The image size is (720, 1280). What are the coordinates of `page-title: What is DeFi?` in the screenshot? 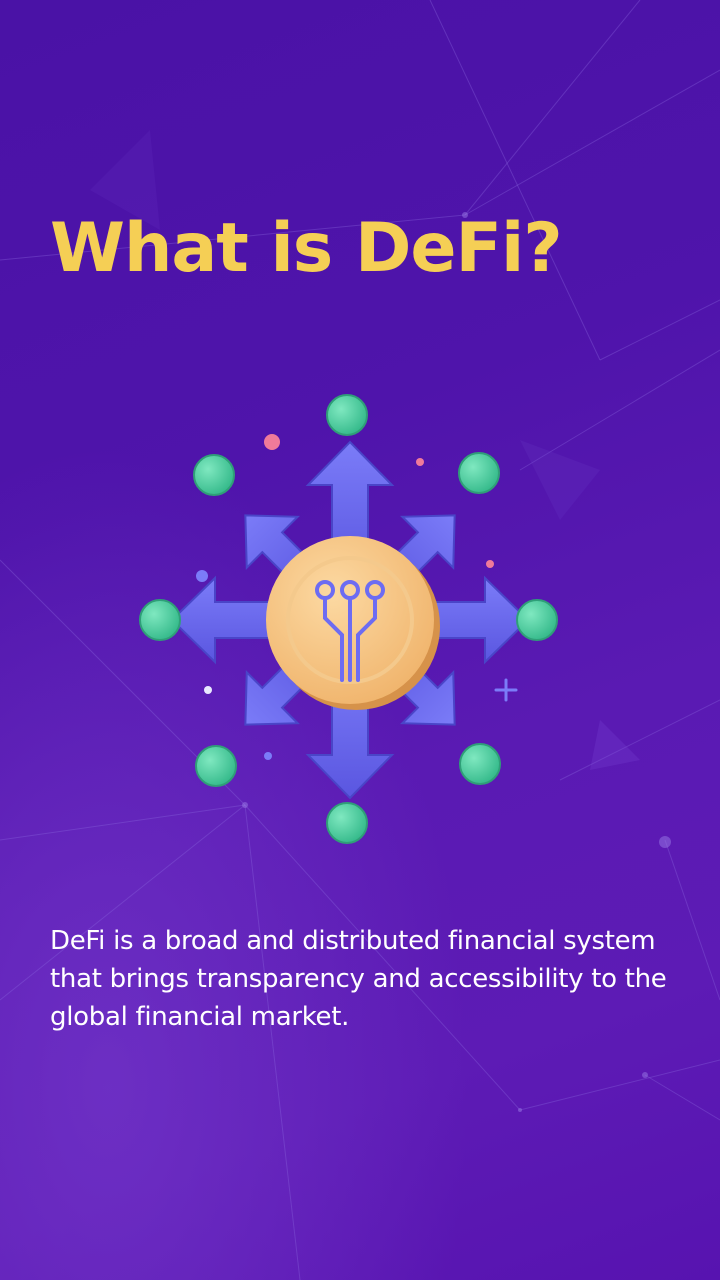 It's located at (306, 248).